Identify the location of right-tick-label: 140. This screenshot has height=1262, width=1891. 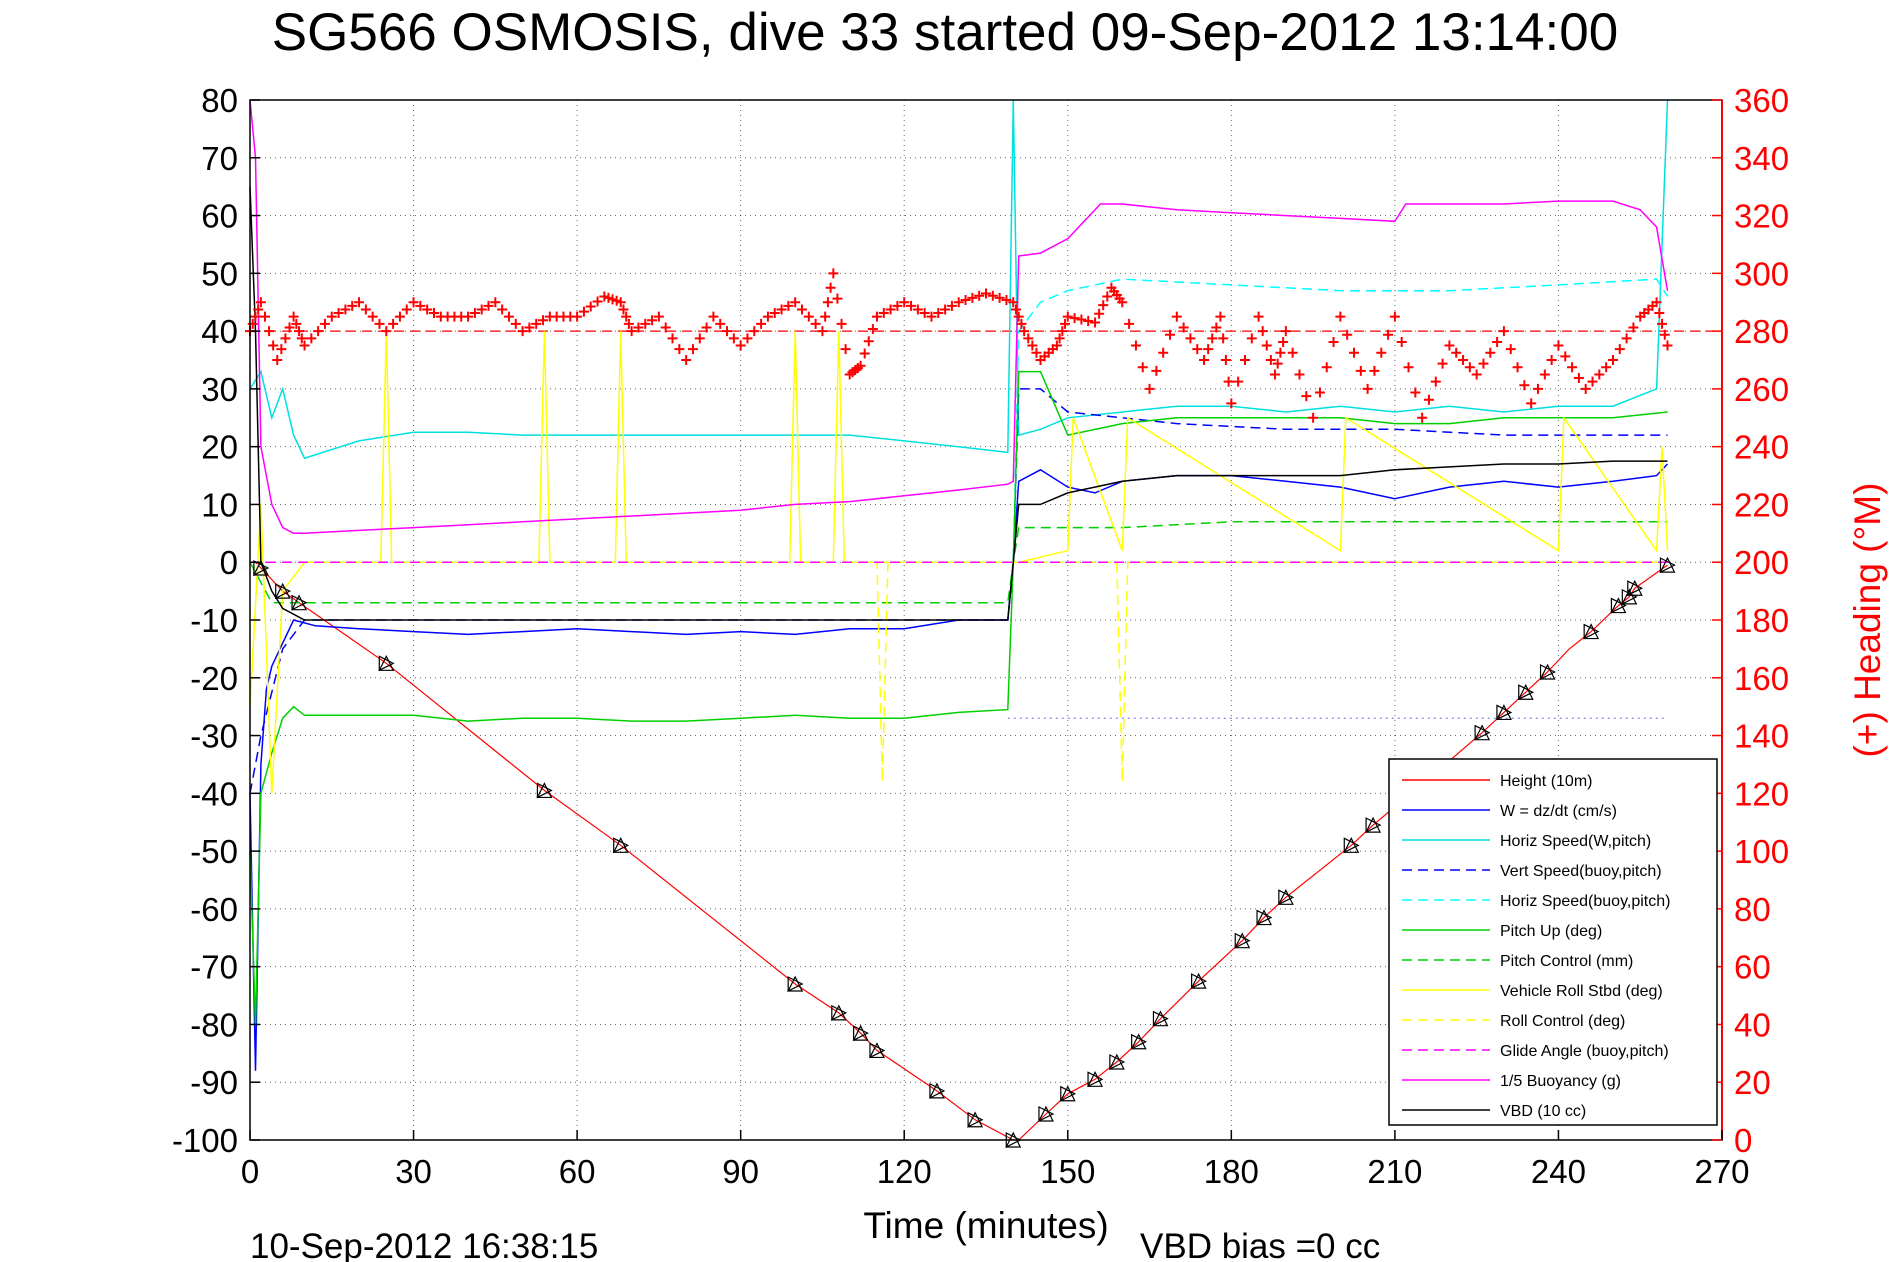
(1761, 736).